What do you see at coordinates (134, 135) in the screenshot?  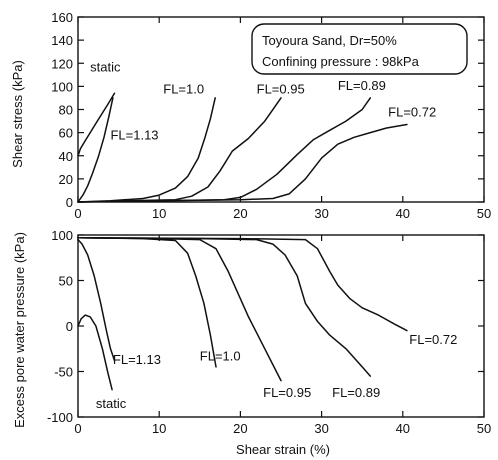 I see `shear-stress-curve-label: FL=1.13` at bounding box center [134, 135].